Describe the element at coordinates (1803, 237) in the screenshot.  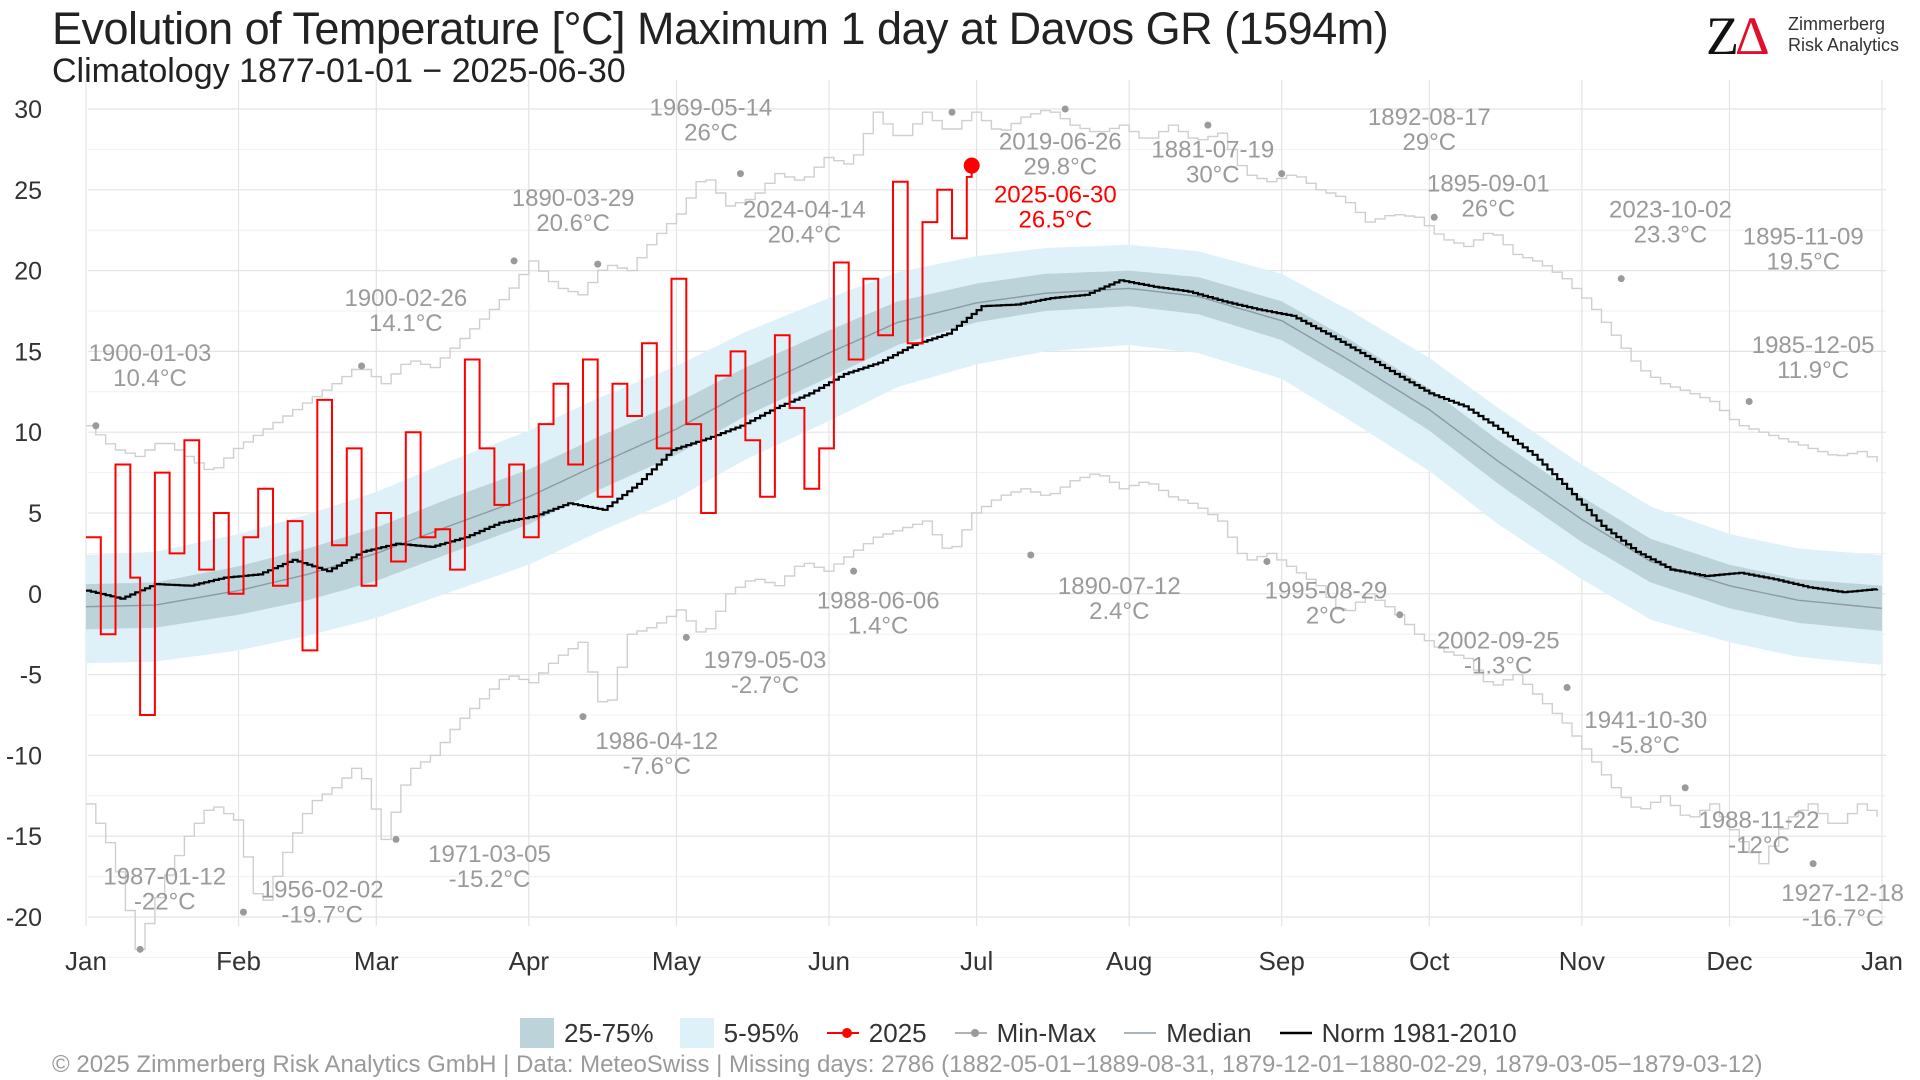
I see `annotation-date: 1895-11-09` at that location.